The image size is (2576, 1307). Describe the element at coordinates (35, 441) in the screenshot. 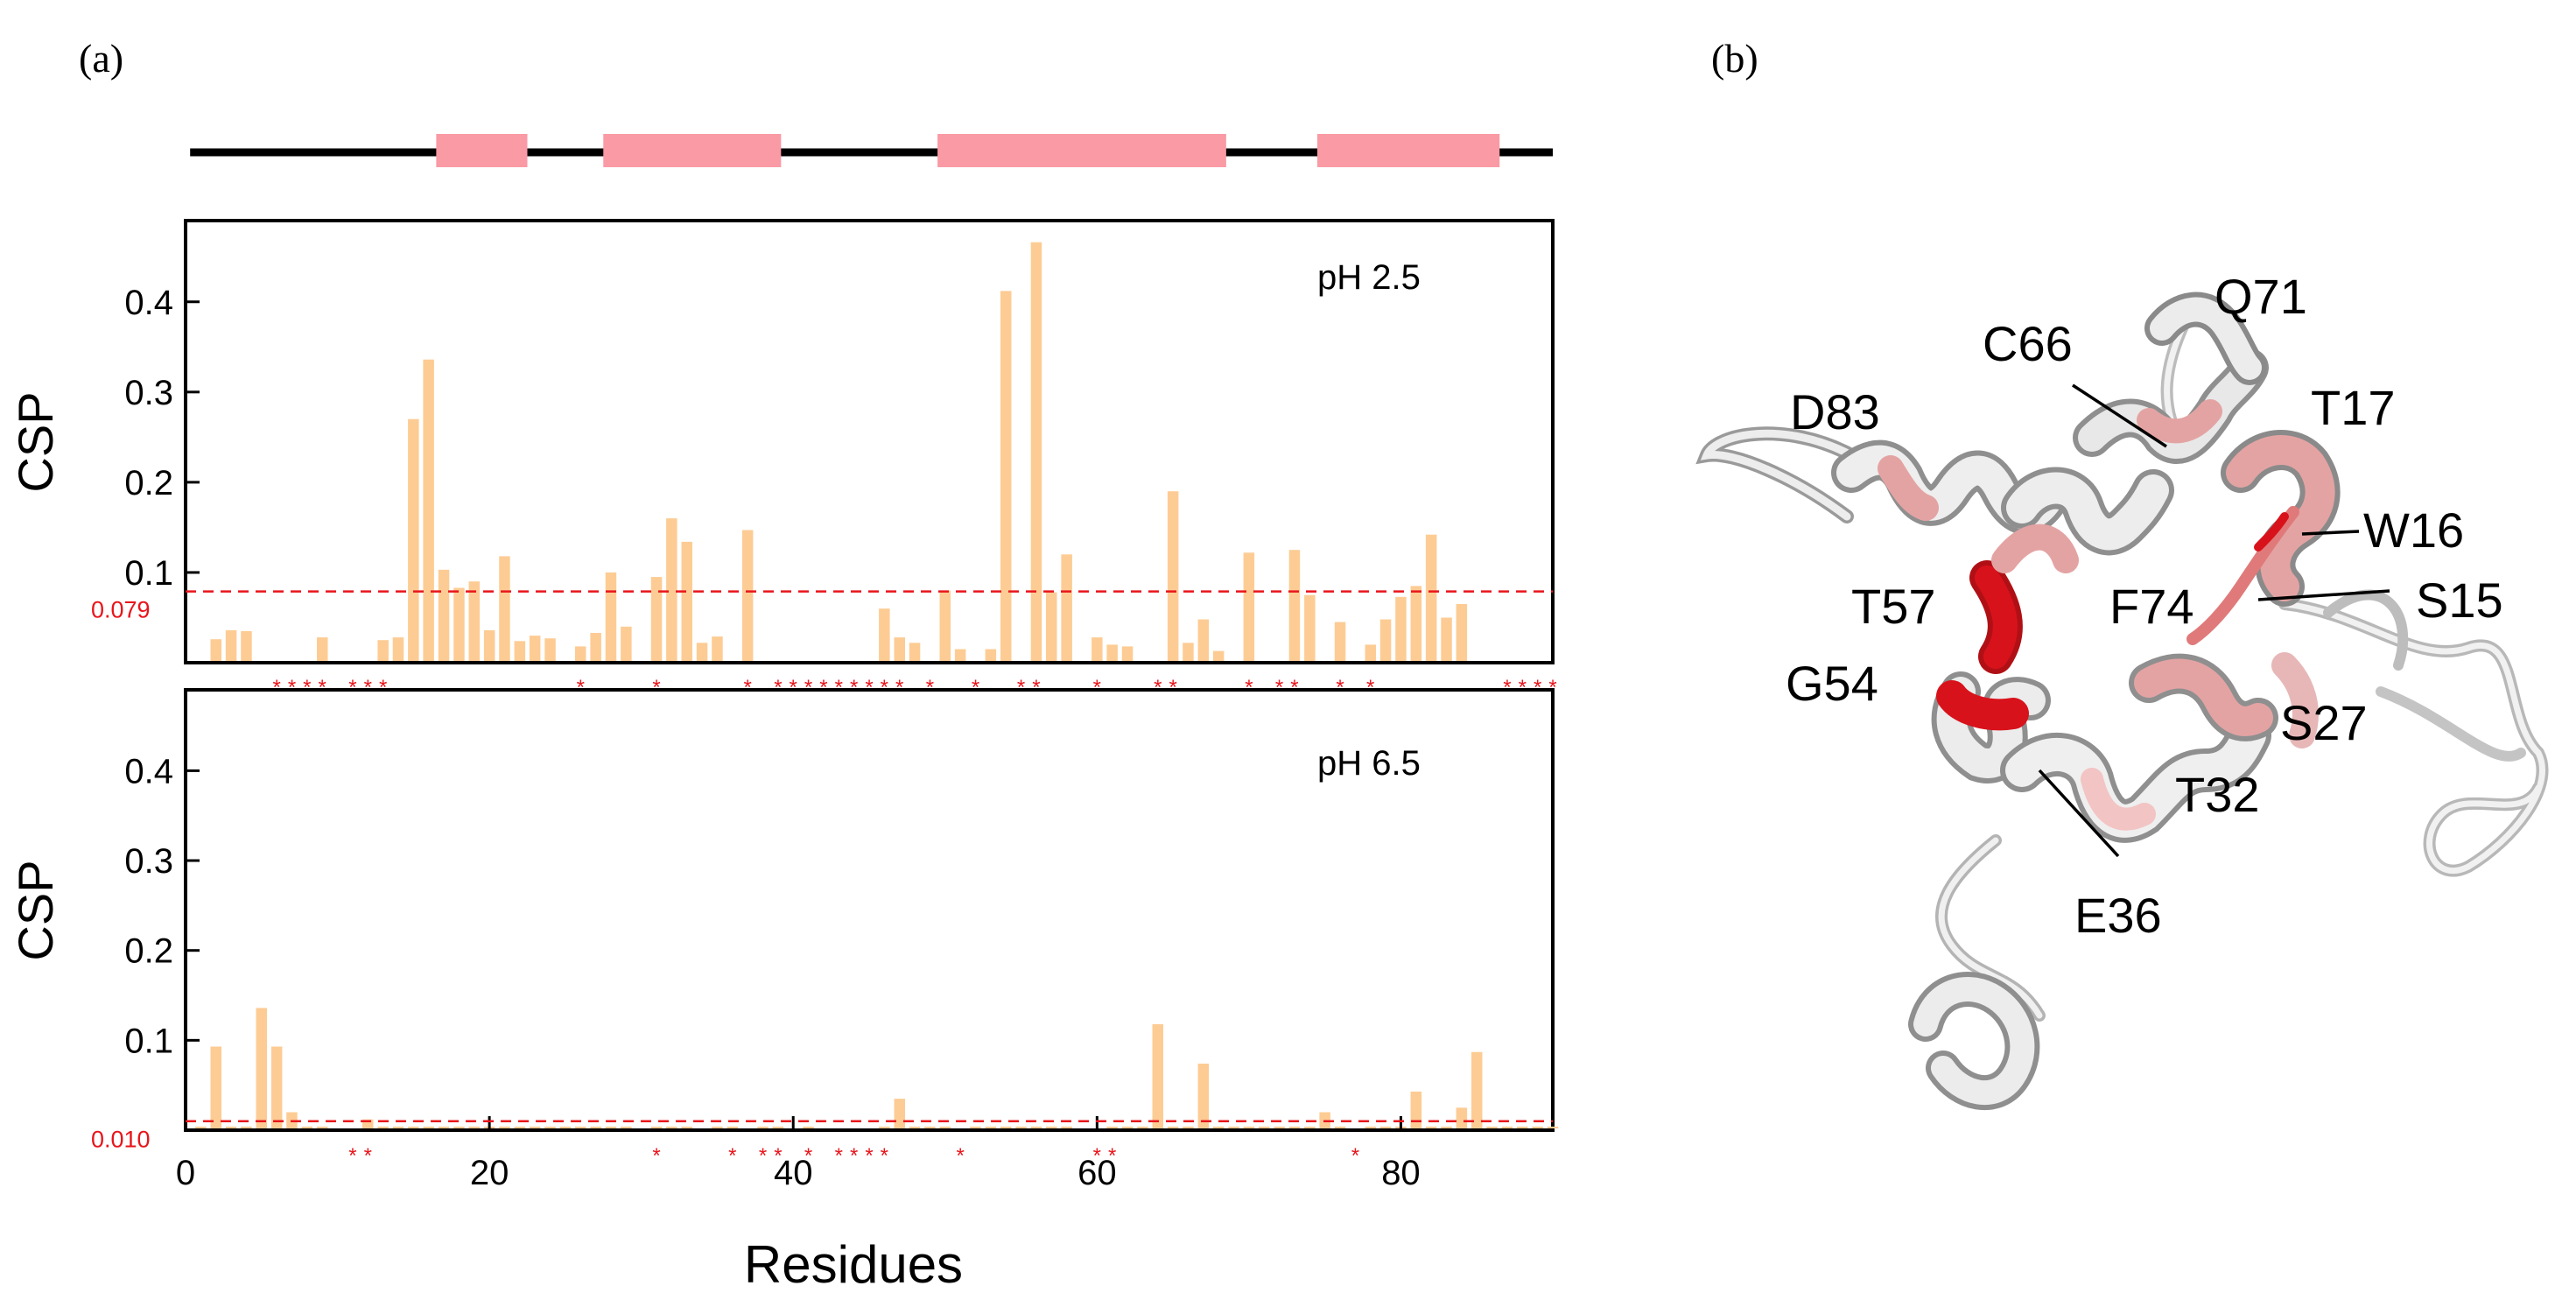

I see `ylabel-top: CSP` at that location.